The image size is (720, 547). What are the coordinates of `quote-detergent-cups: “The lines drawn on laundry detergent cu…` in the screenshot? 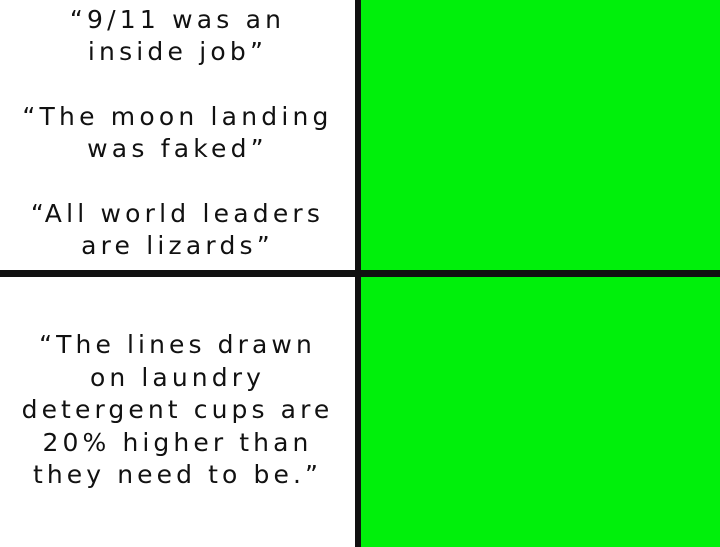 It's located at (177, 409).